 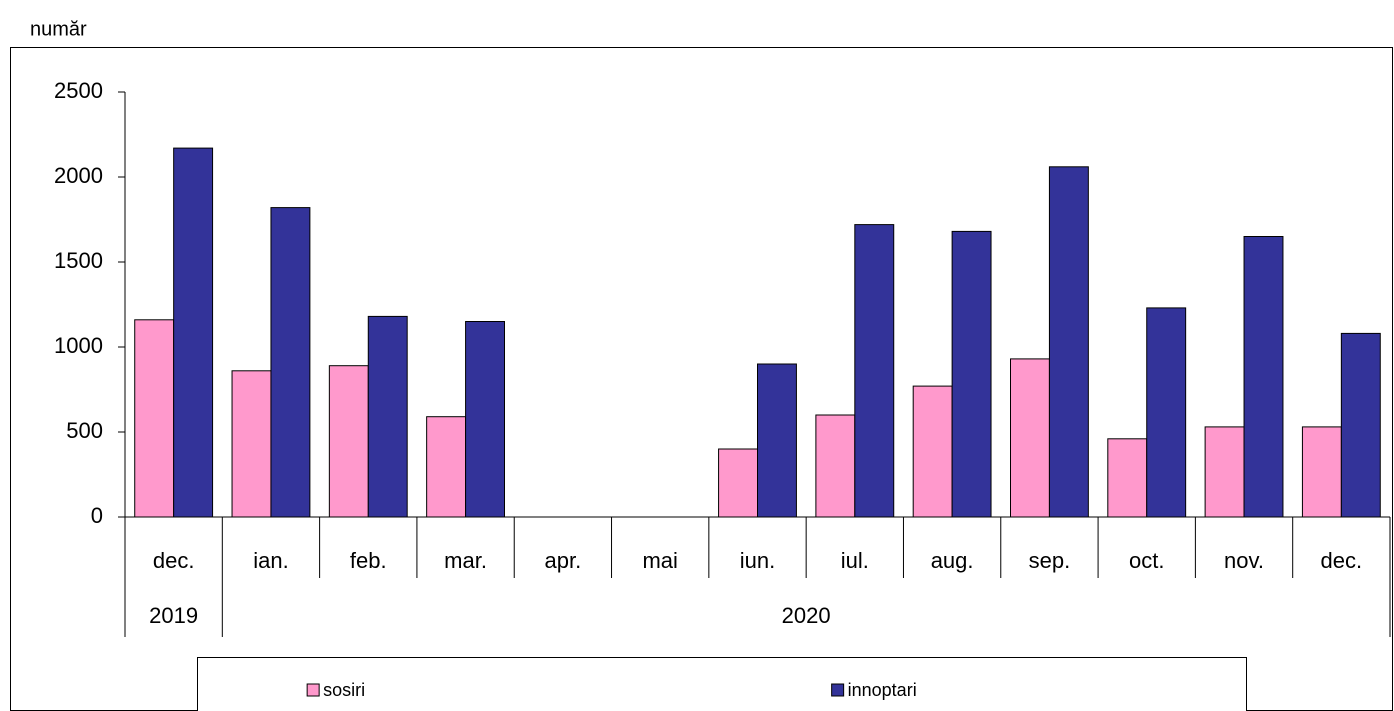 What do you see at coordinates (855, 560) in the screenshot?
I see `x-tick-label: iul.` at bounding box center [855, 560].